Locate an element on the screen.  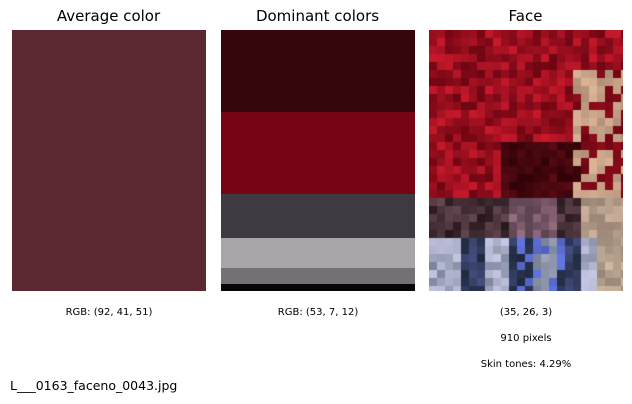
dominant-colors-title: Dominant colors is located at coordinates (317, 16).